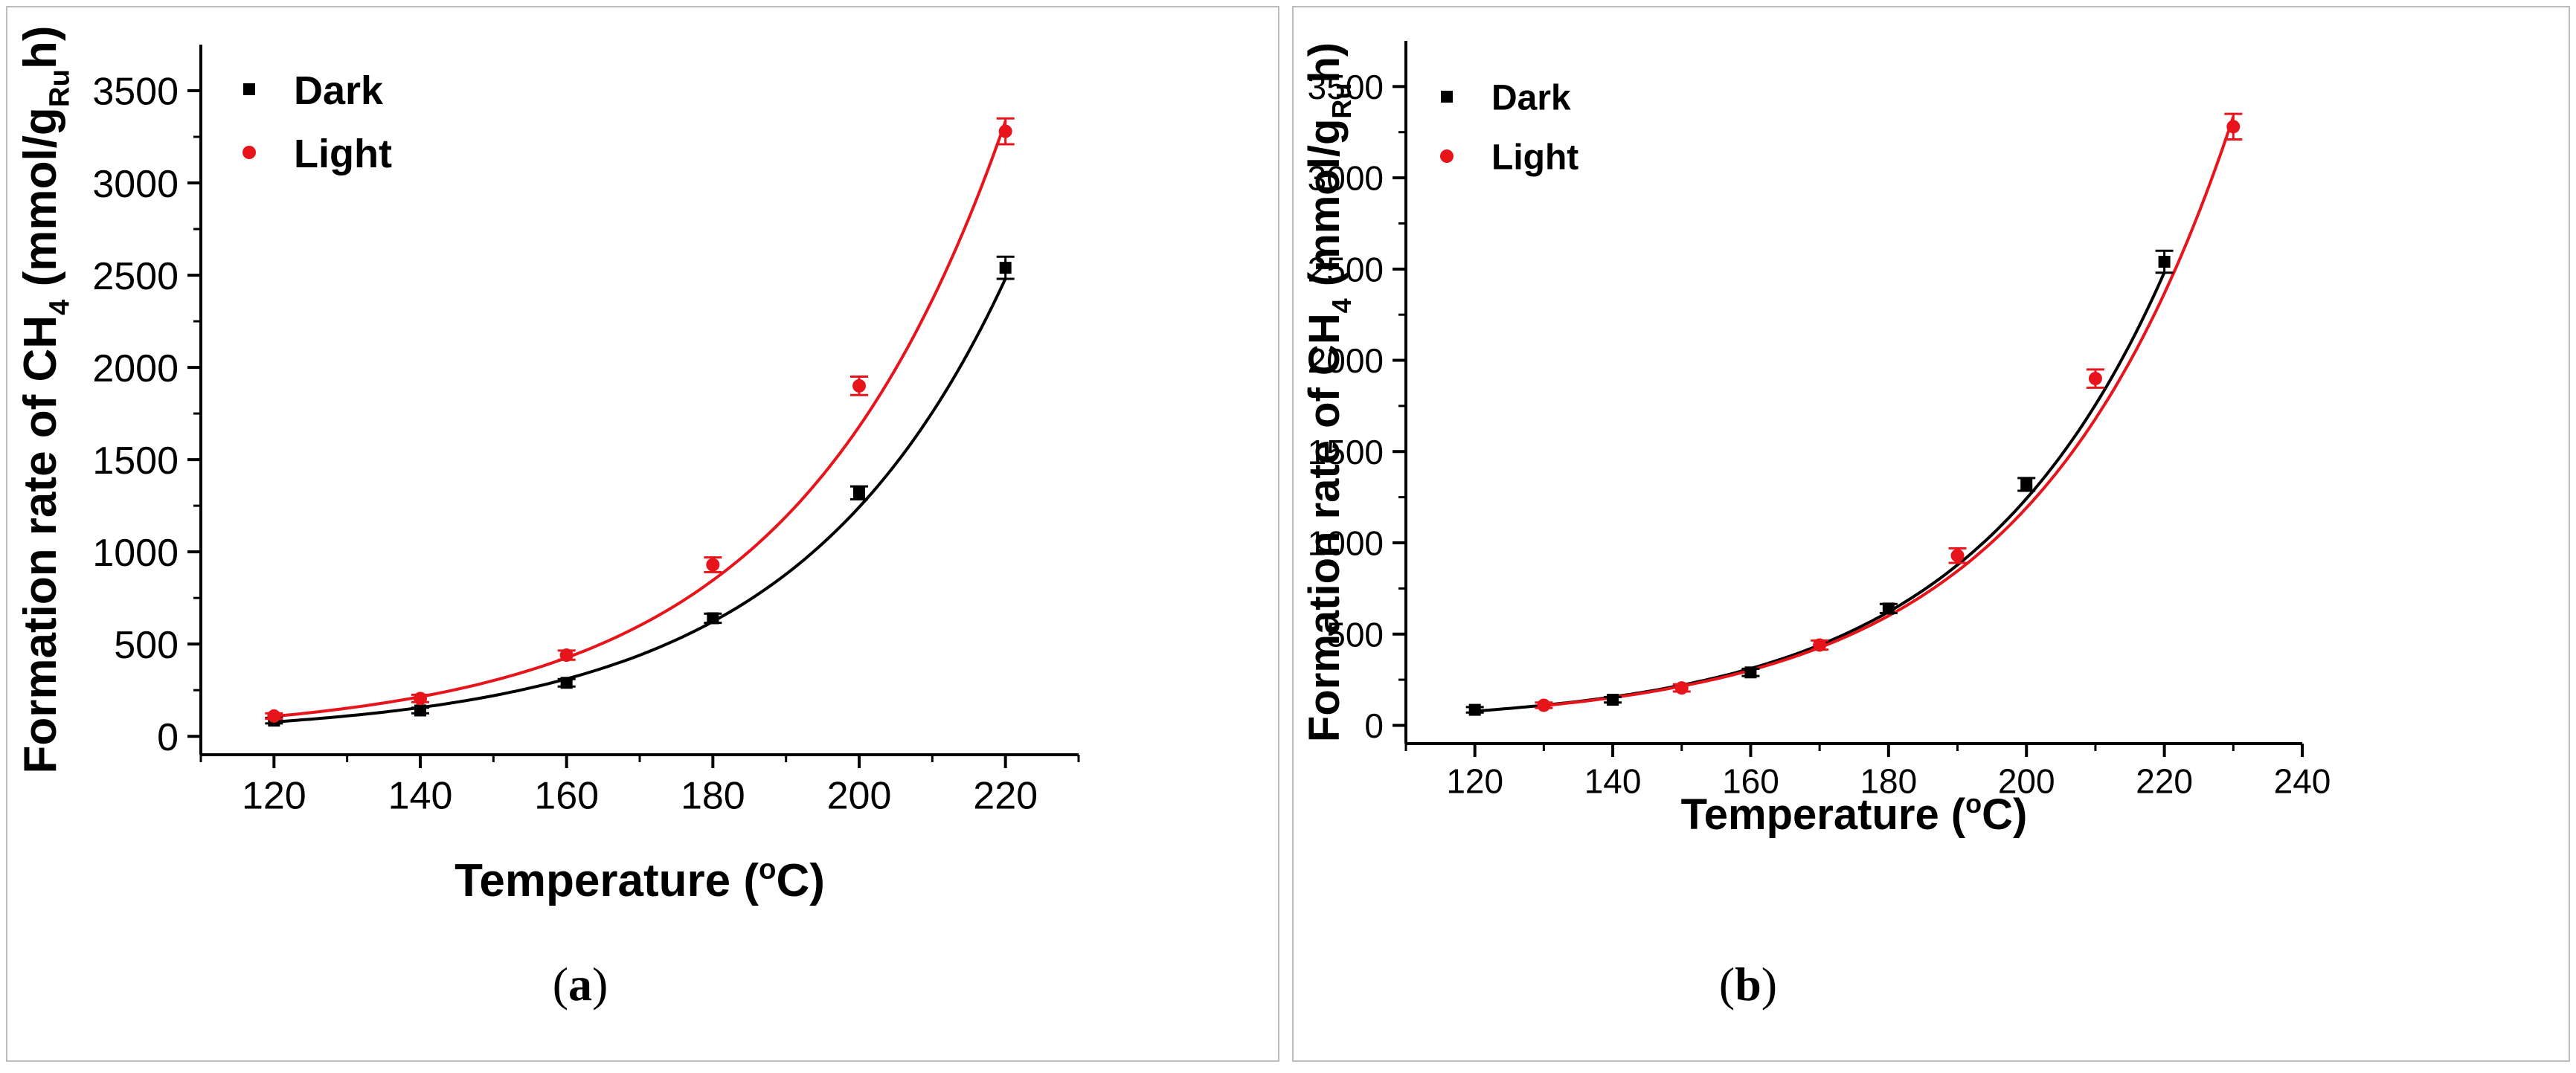  I want to click on panel-caption-a: (a), so click(580, 985).